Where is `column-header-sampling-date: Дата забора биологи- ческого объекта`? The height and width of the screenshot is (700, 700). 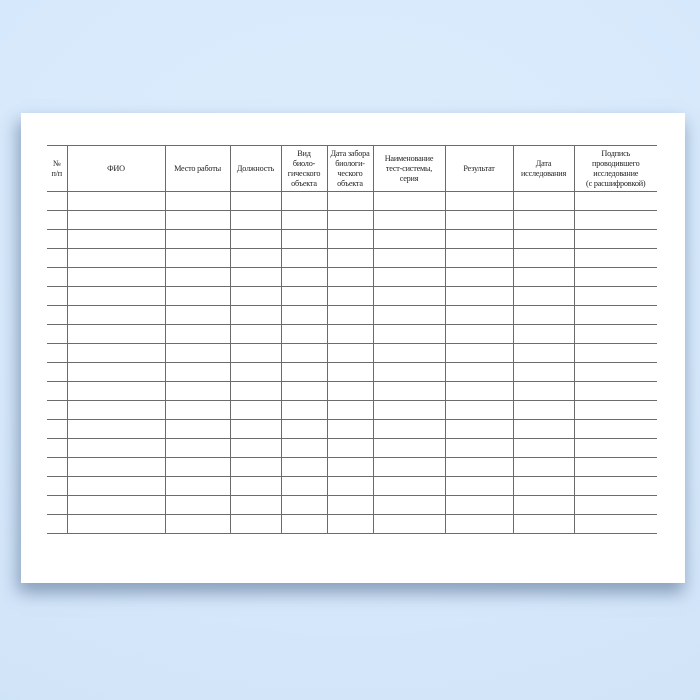
column-header-sampling-date: Дата забора биологи- ческого объекта is located at coordinates (349, 168).